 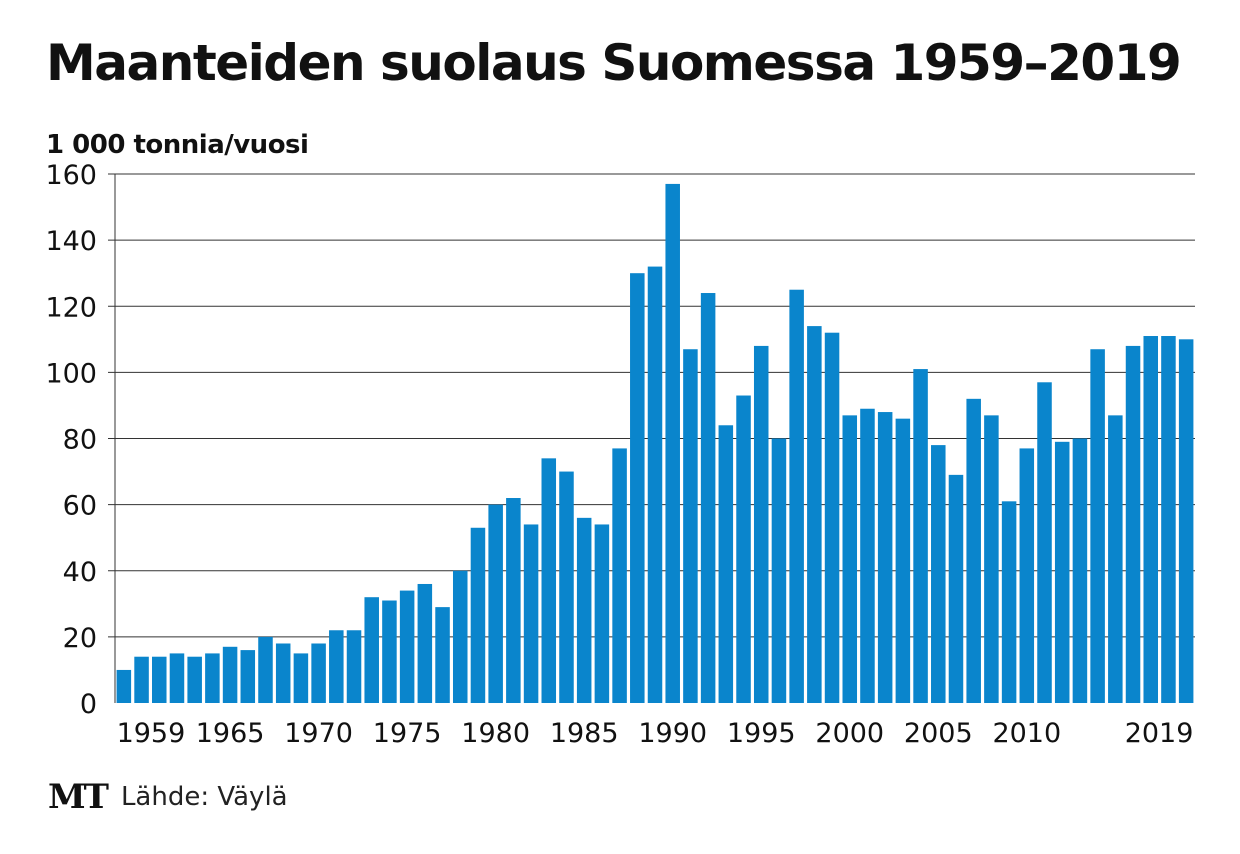 I want to click on bar-1991, so click(x=690, y=526).